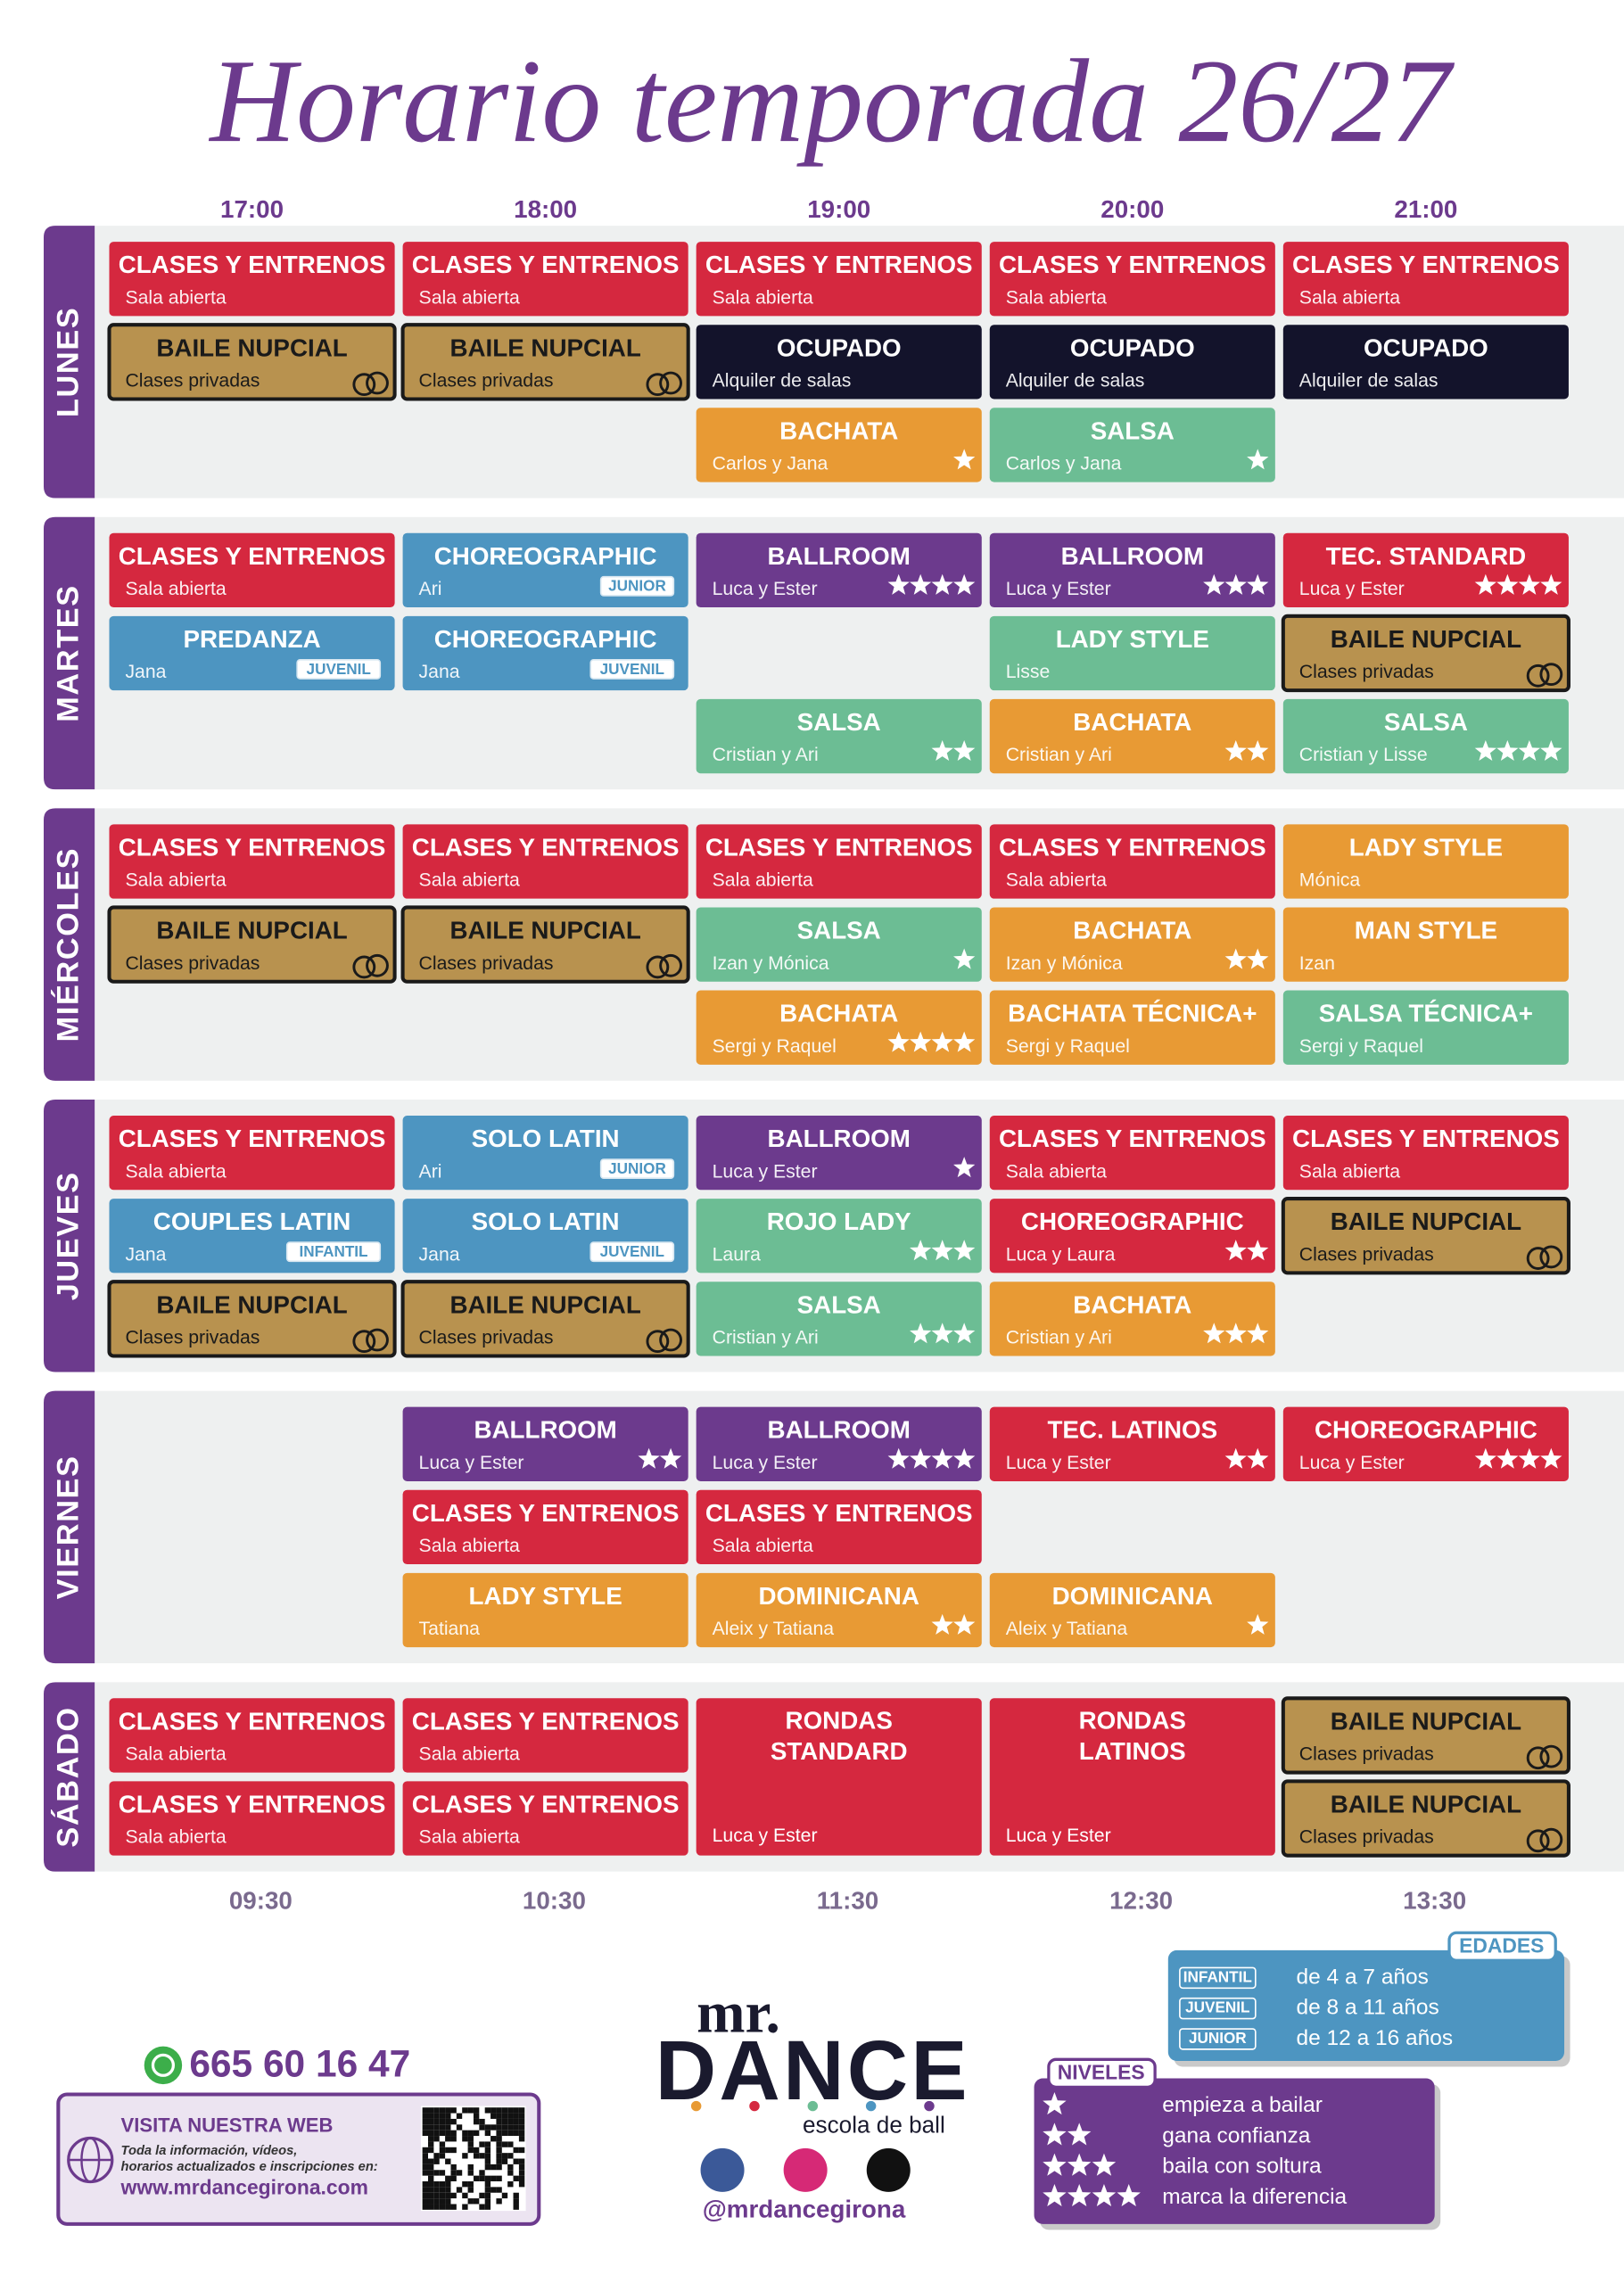  What do you see at coordinates (252, 362) in the screenshot?
I see `class-cell: BAILE NUPCIAL Clases privadas` at bounding box center [252, 362].